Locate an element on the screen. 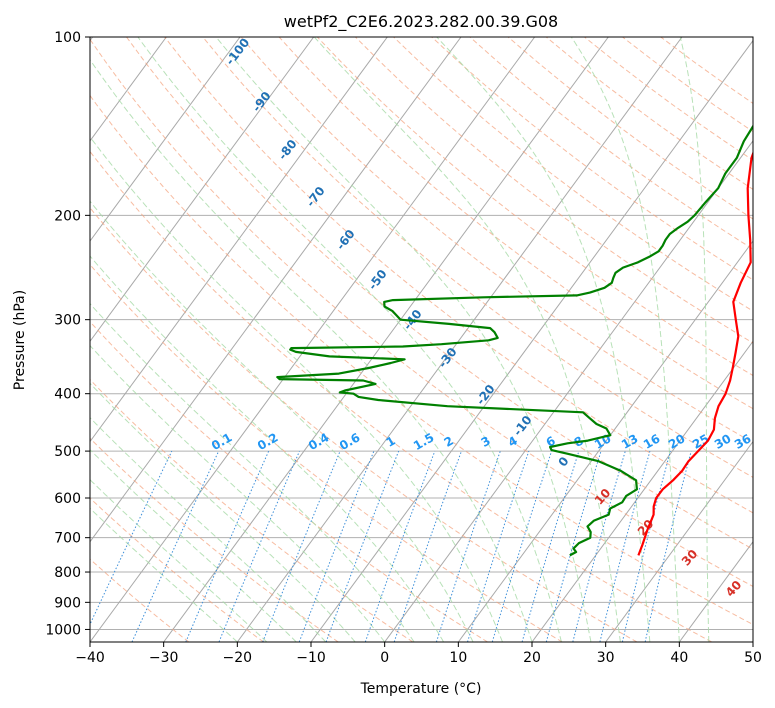 This screenshot has width=775, height=708. y-axis-ticks: 100 200 300 400 500 600 700 800 900 1000 is located at coordinates (67, 334).